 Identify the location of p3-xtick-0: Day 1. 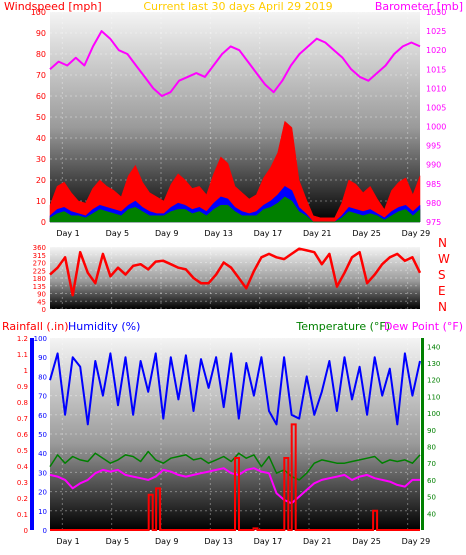
(67, 541).